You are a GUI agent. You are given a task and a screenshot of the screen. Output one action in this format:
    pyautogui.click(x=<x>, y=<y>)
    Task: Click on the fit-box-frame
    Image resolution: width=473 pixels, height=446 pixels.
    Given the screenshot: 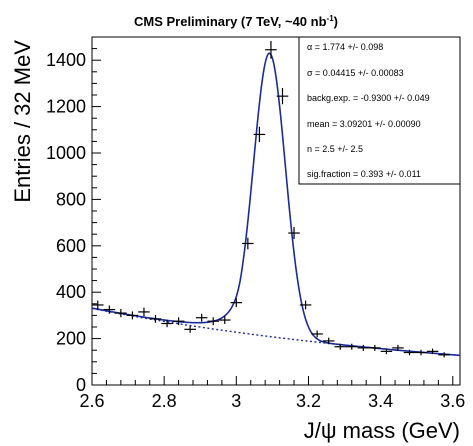 What is the action you would take?
    pyautogui.click(x=379, y=110)
    